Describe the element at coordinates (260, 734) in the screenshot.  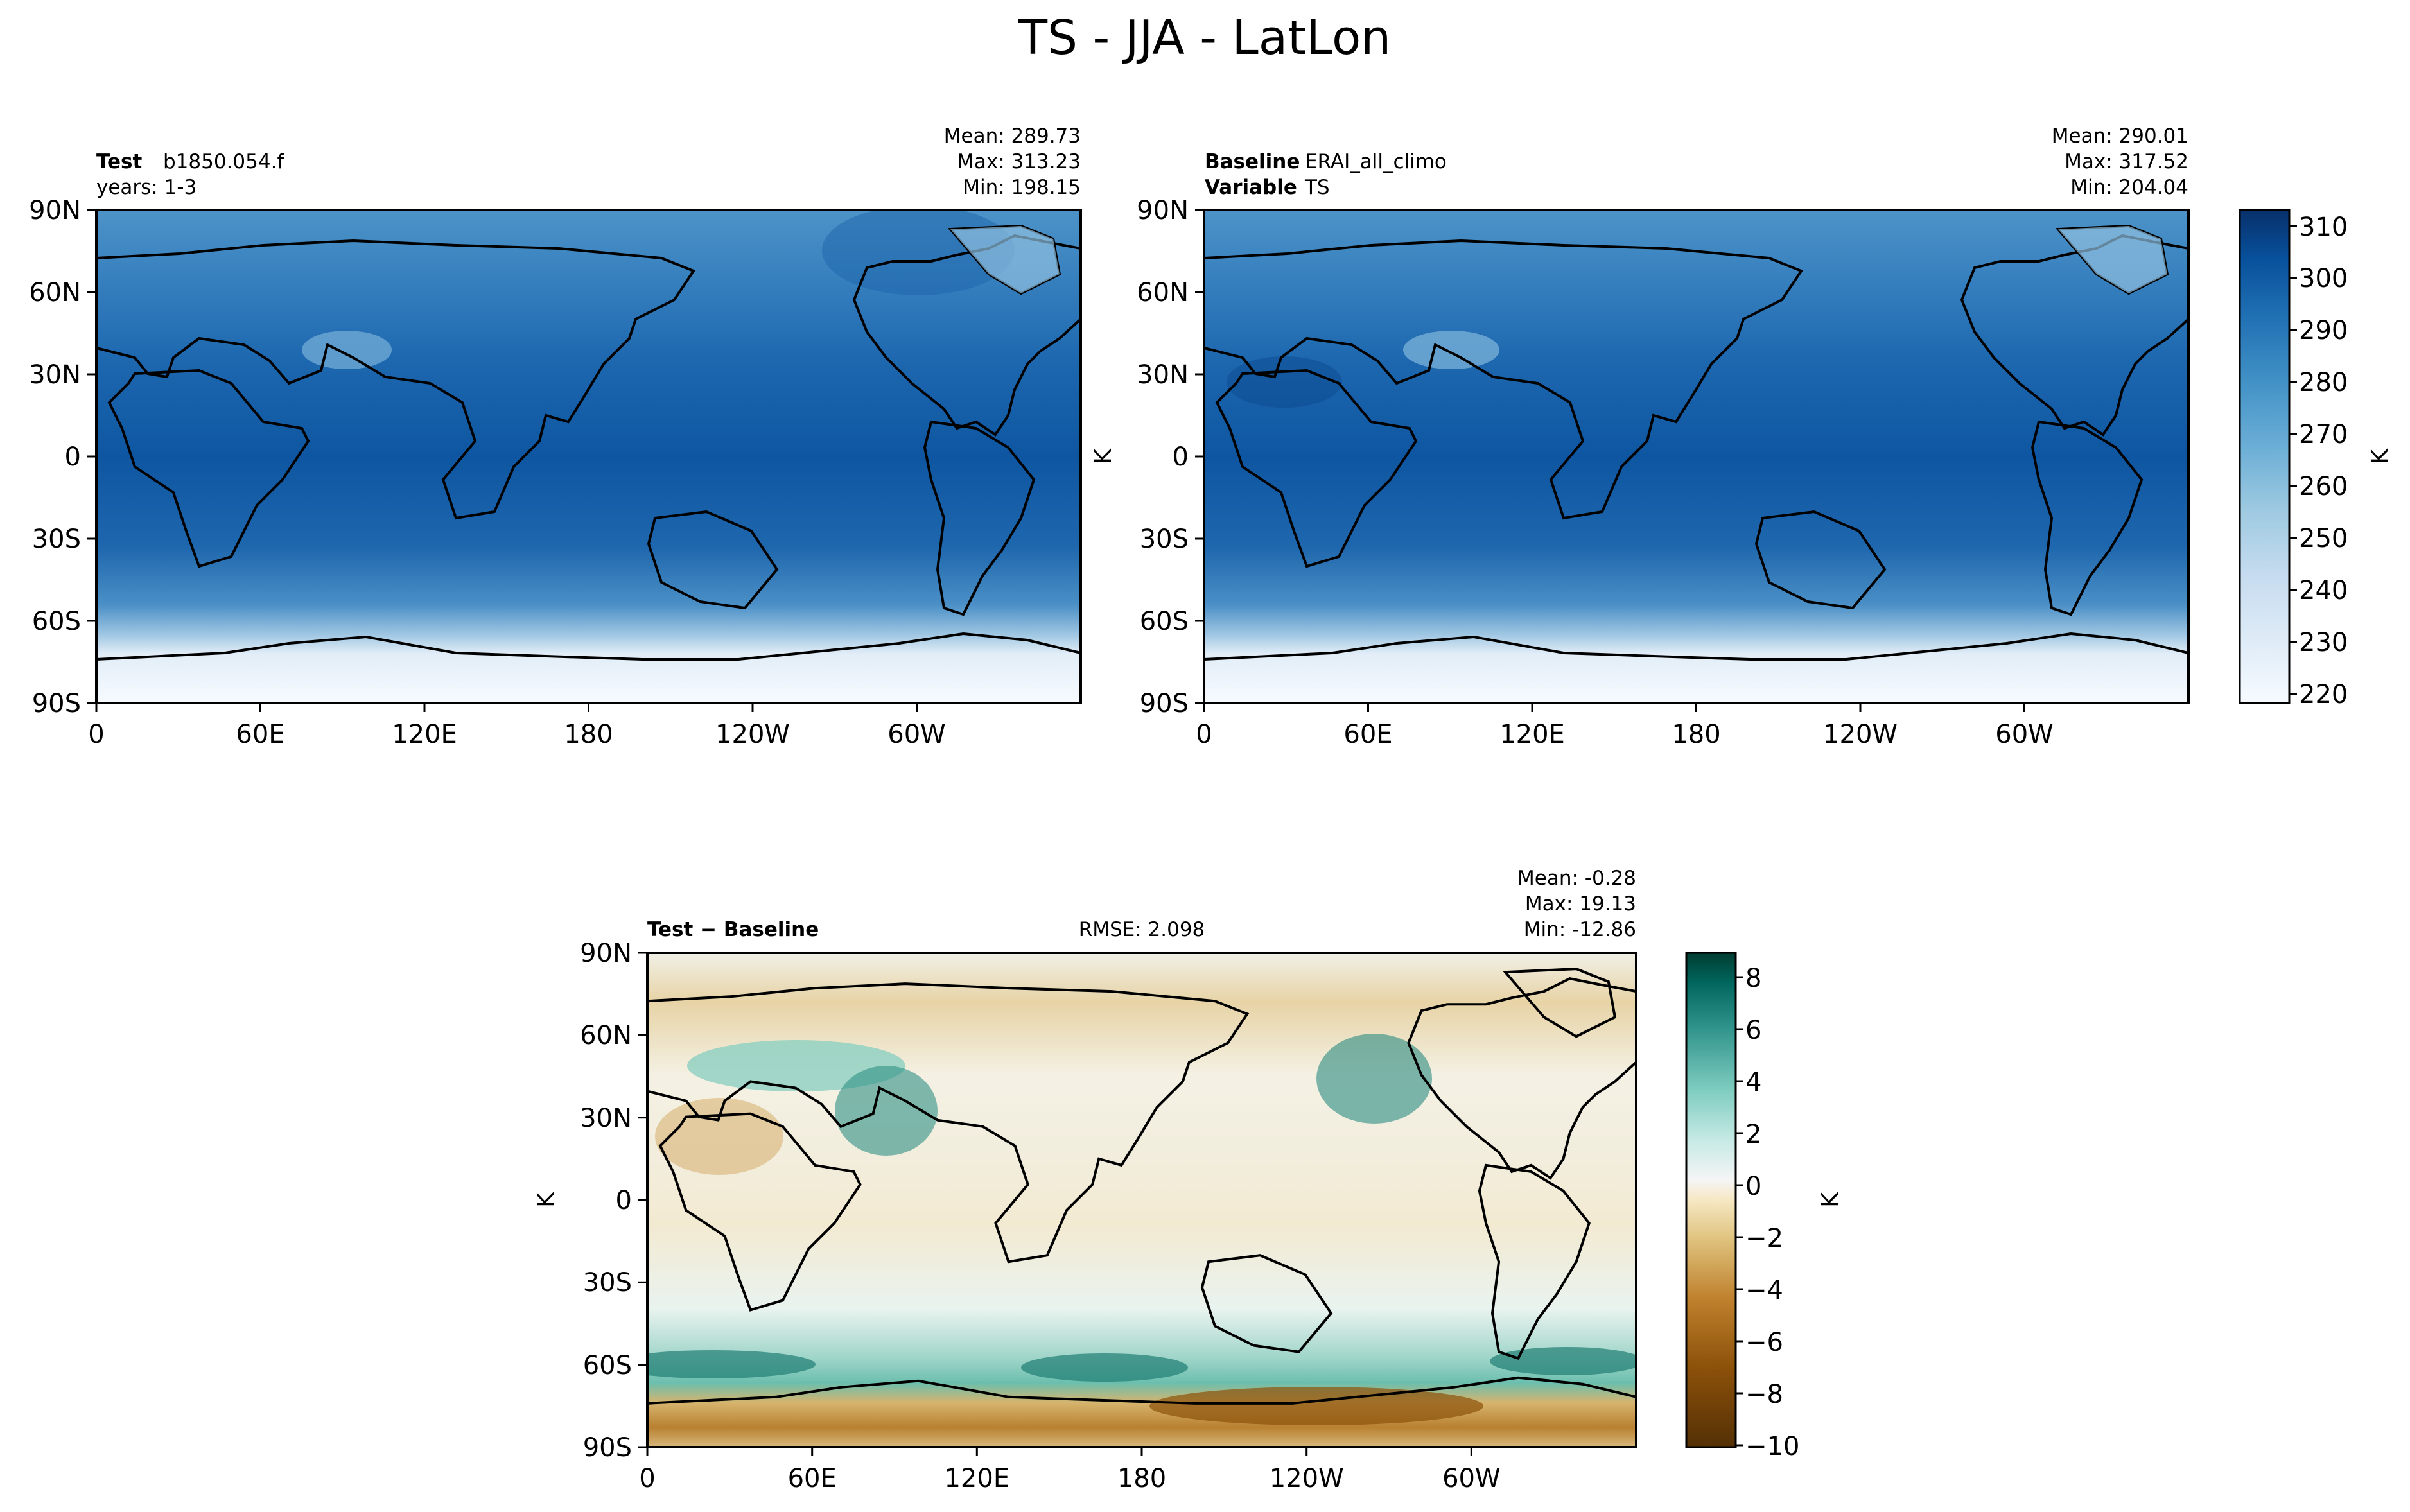
I see `test-x-tick-1: 60E` at that location.